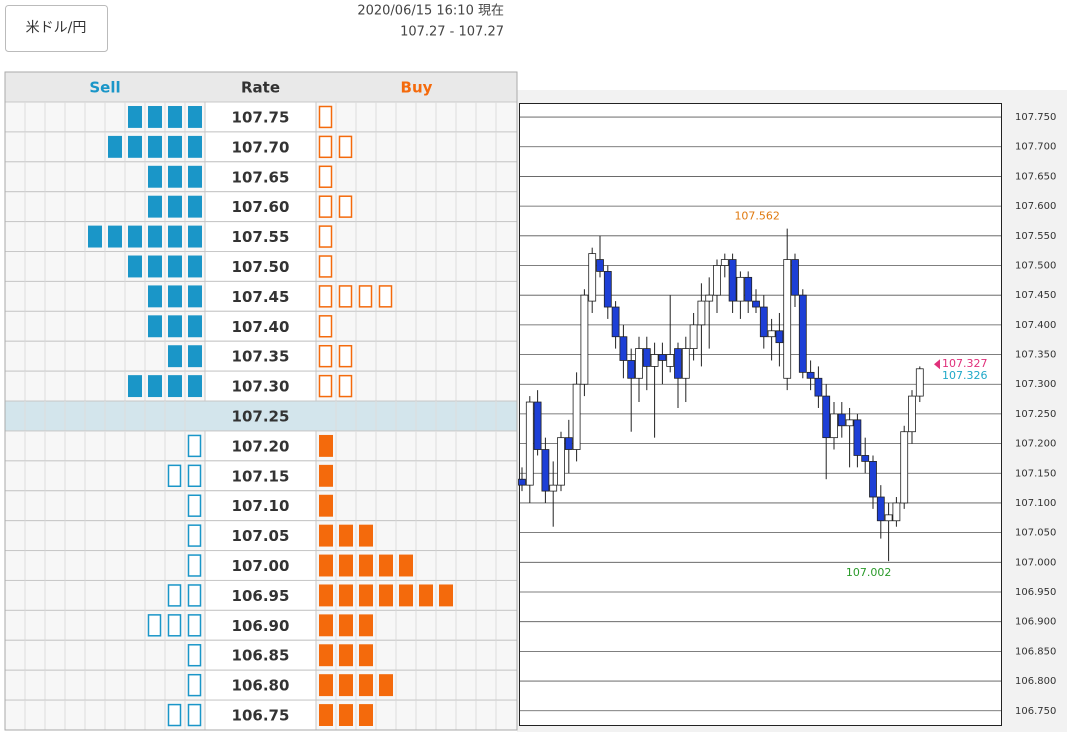 The height and width of the screenshot is (732, 1067). Describe the element at coordinates (1035, 147) in the screenshot. I see `y-tick-label: 107.700` at that location.